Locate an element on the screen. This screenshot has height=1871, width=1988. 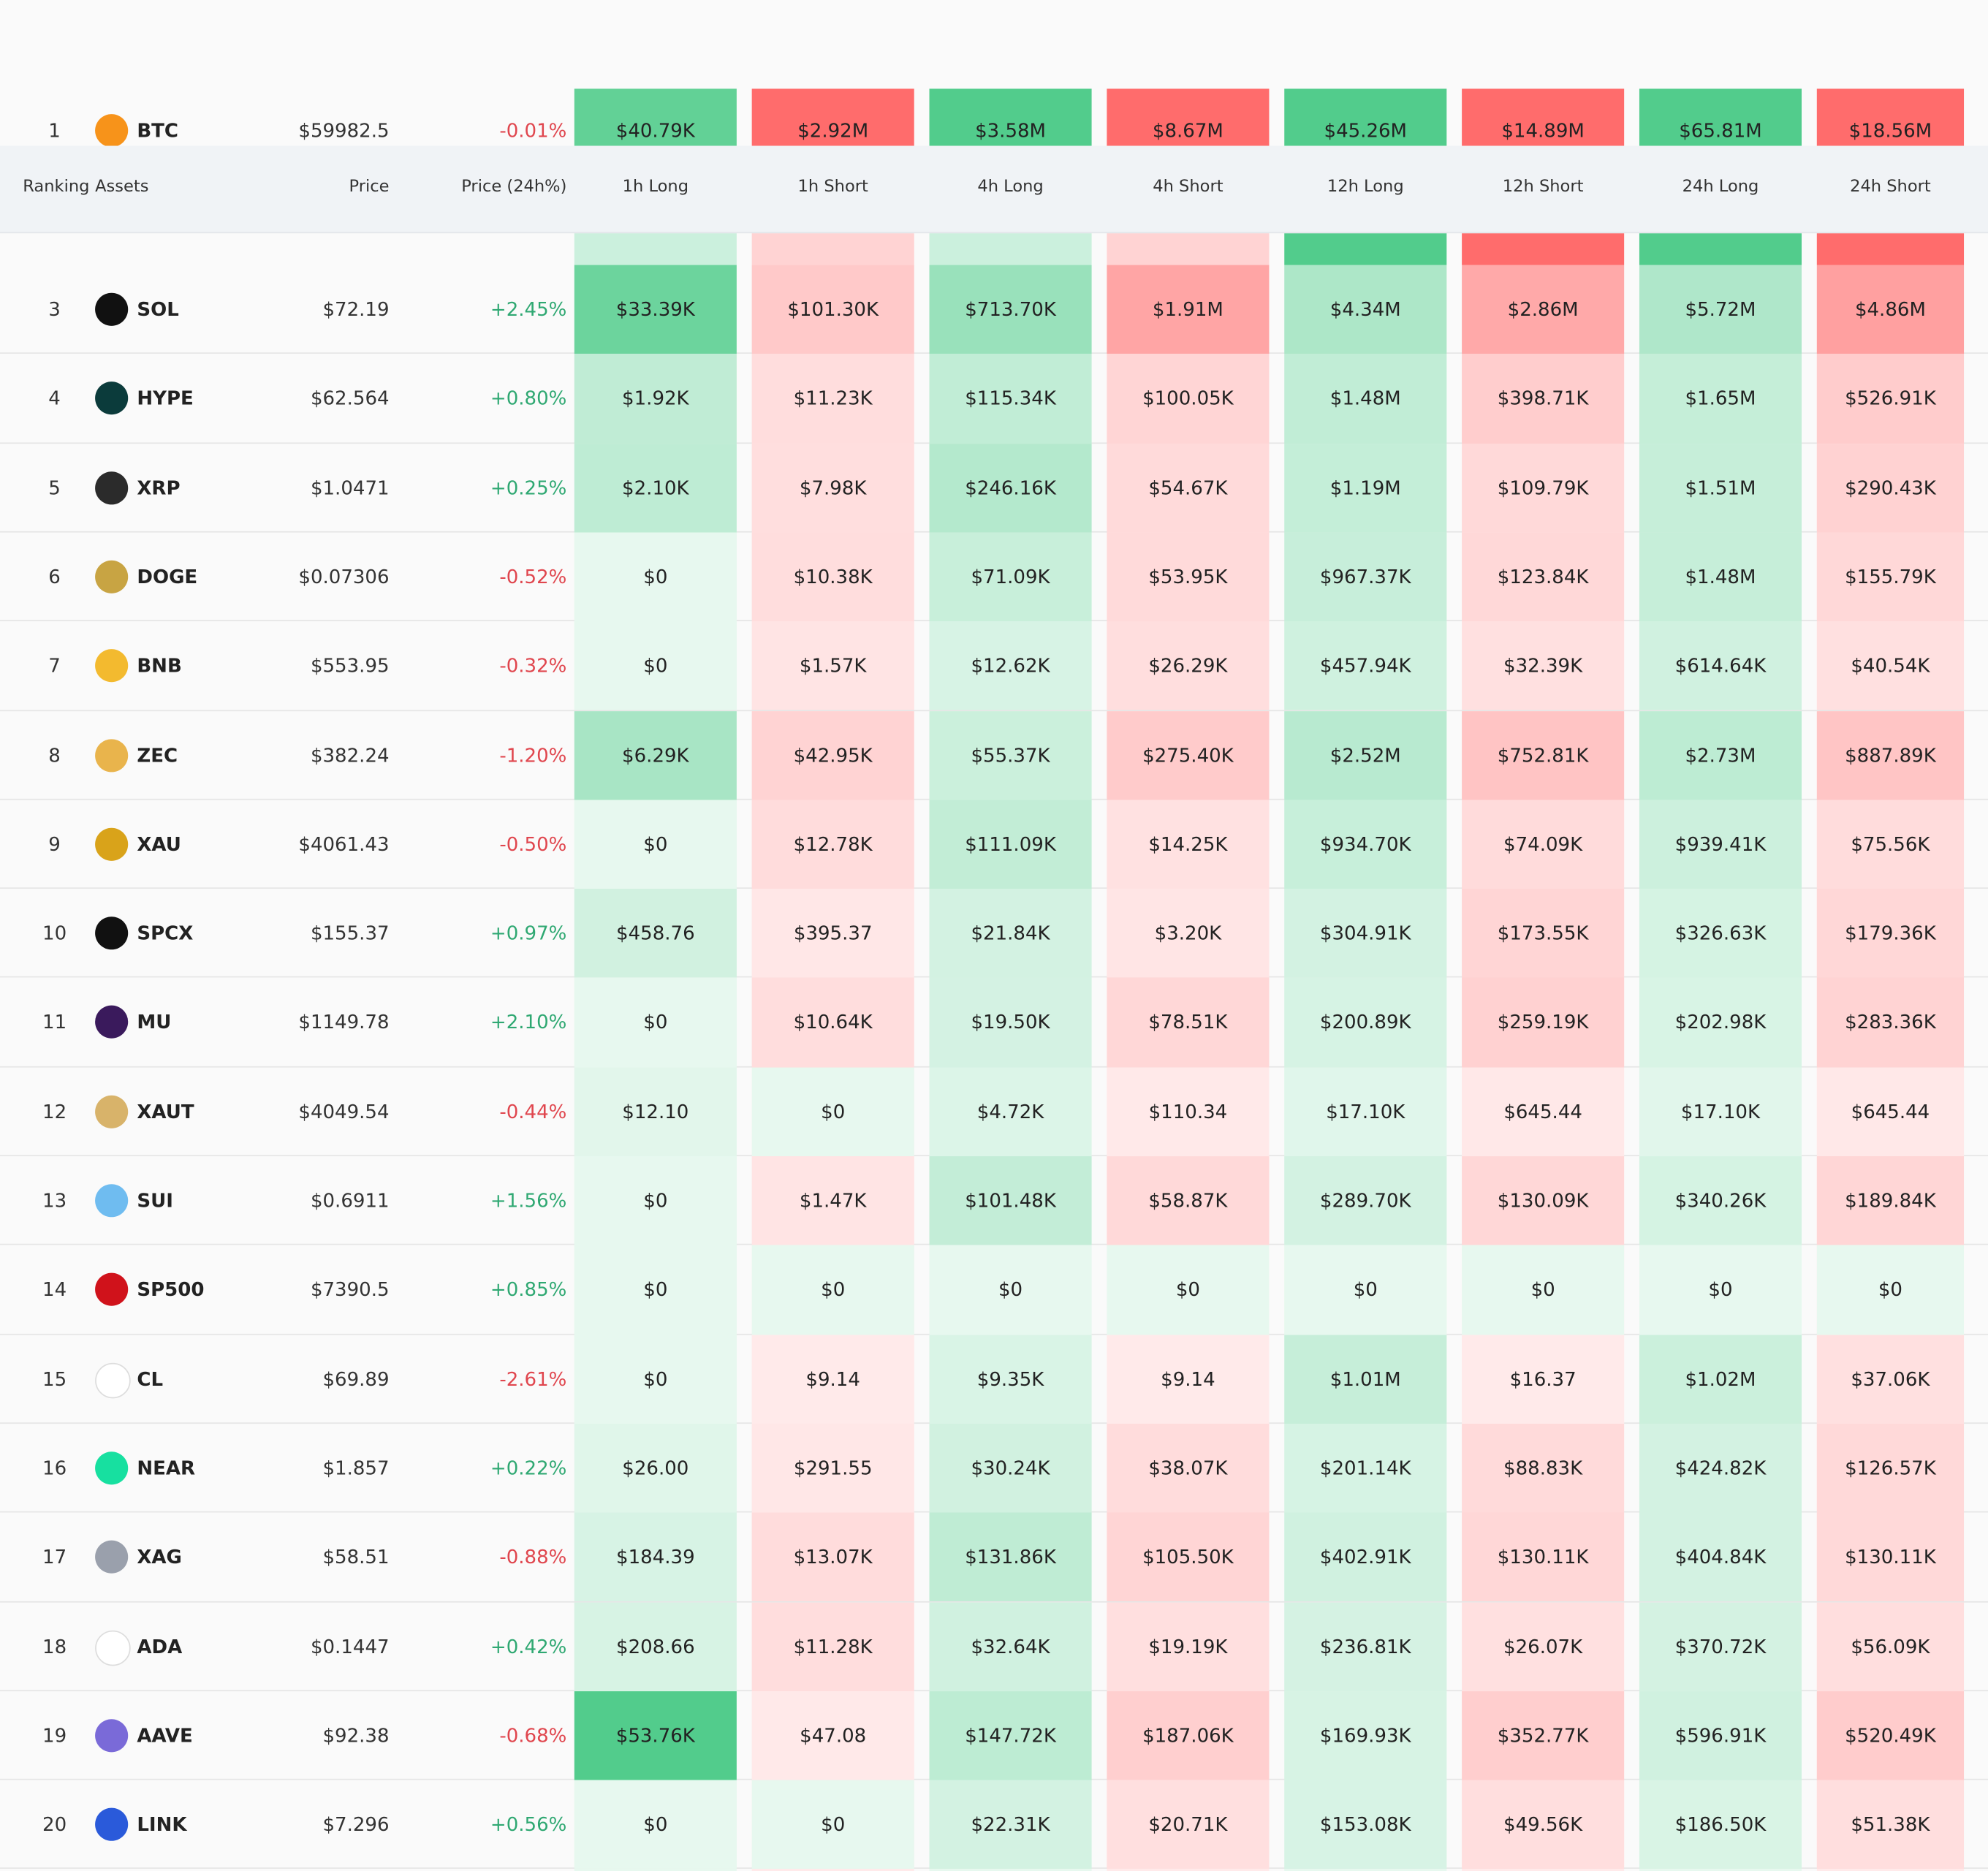
cell-value: $37.06K is located at coordinates (1890, 1379).